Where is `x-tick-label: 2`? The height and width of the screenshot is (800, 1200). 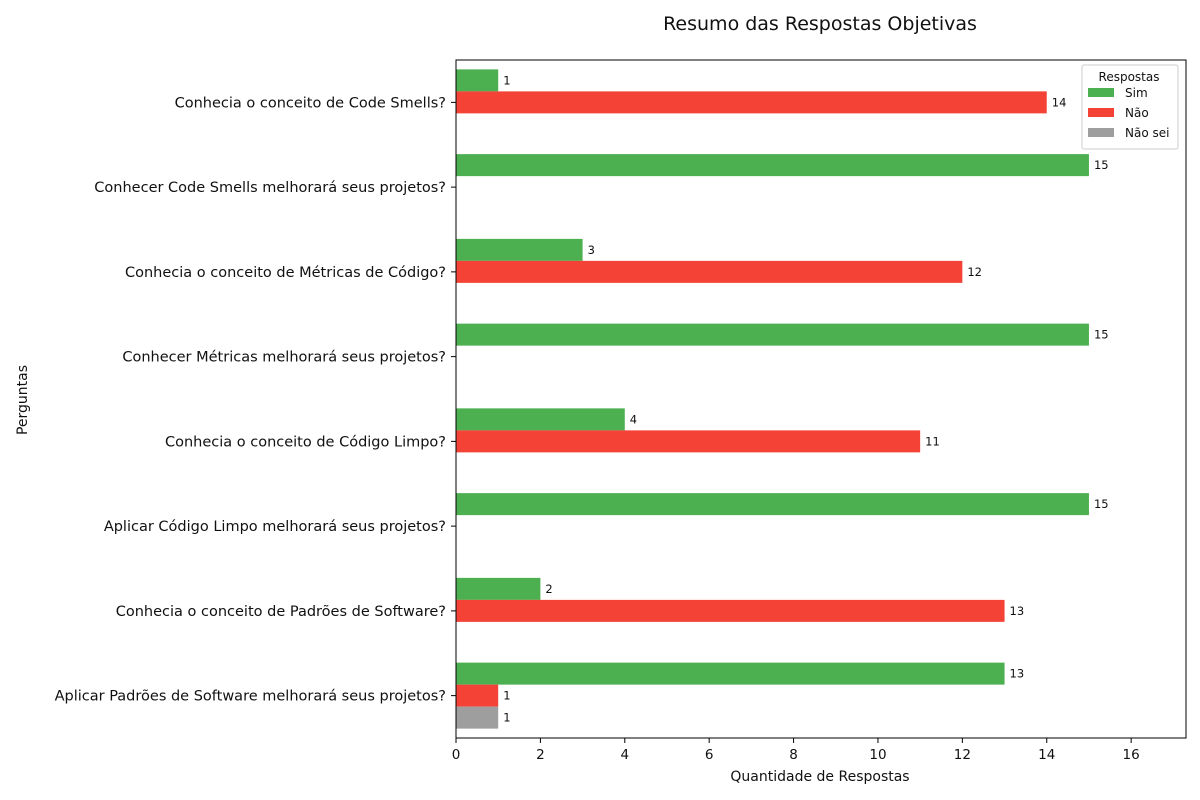
x-tick-label: 2 is located at coordinates (540, 755).